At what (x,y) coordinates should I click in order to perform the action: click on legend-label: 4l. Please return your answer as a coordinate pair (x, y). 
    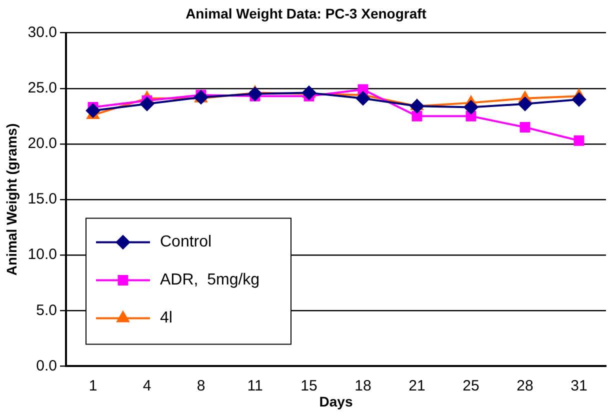
    Looking at the image, I should click on (166, 318).